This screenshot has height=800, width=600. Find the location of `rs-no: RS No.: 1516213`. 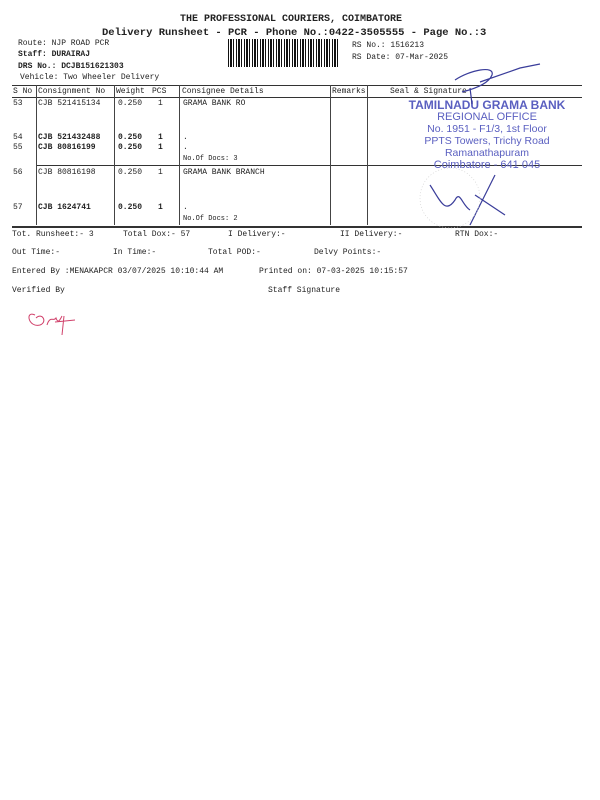

rs-no: RS No.: 1516213 is located at coordinates (388, 45).